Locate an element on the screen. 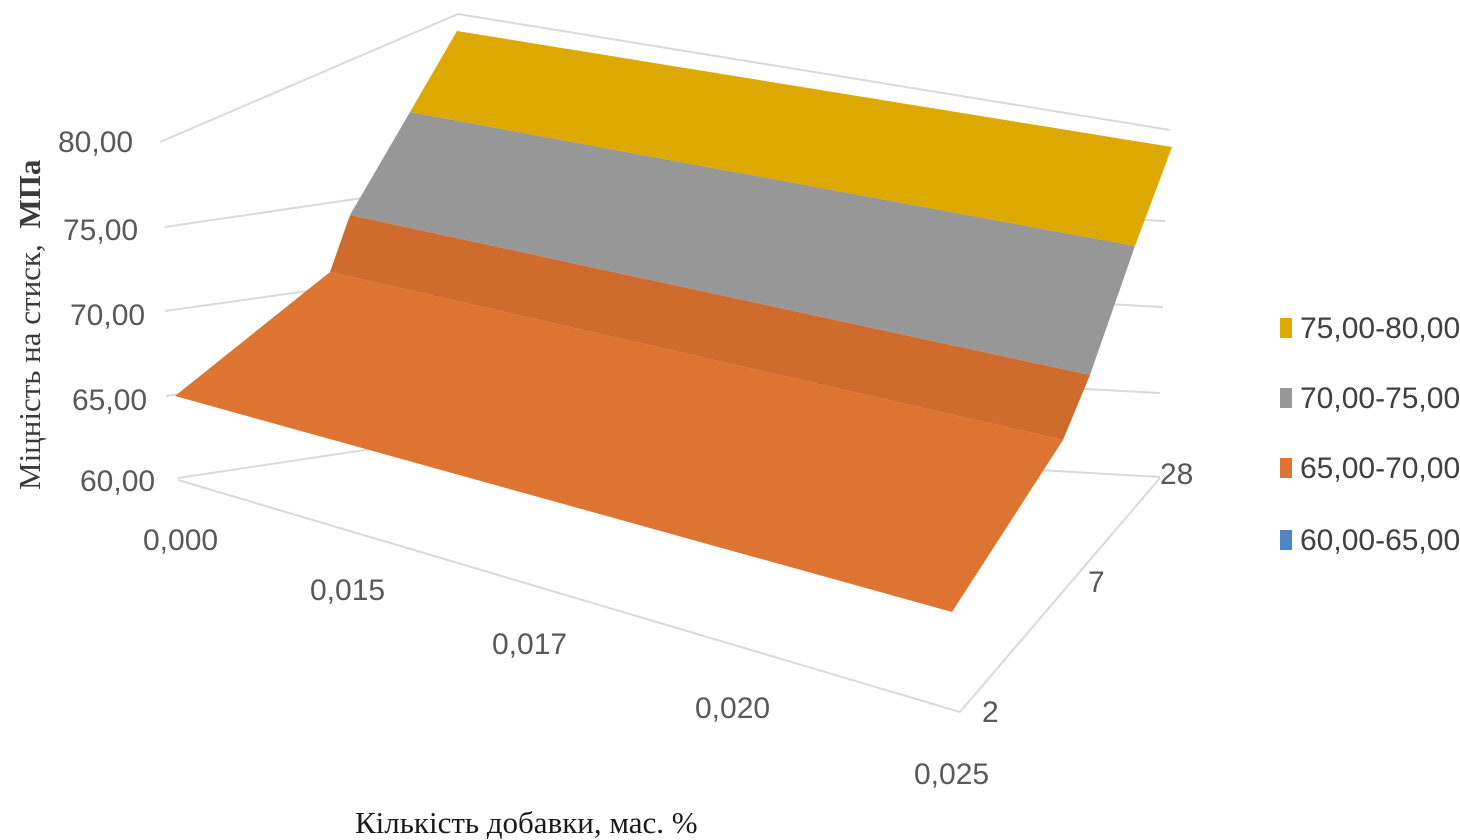 This screenshot has width=1460, height=840. legend-label: 70,00-75,00 is located at coordinates (1380, 398).